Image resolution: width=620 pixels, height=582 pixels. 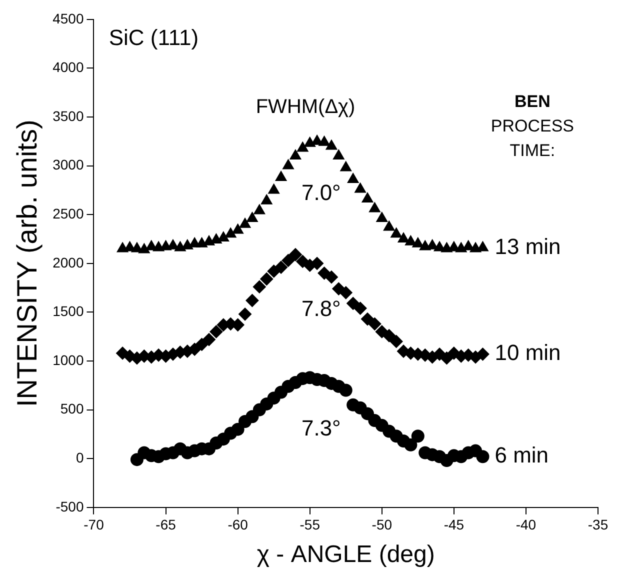 I want to click on y-tick-label: 500, so click(x=72, y=408).